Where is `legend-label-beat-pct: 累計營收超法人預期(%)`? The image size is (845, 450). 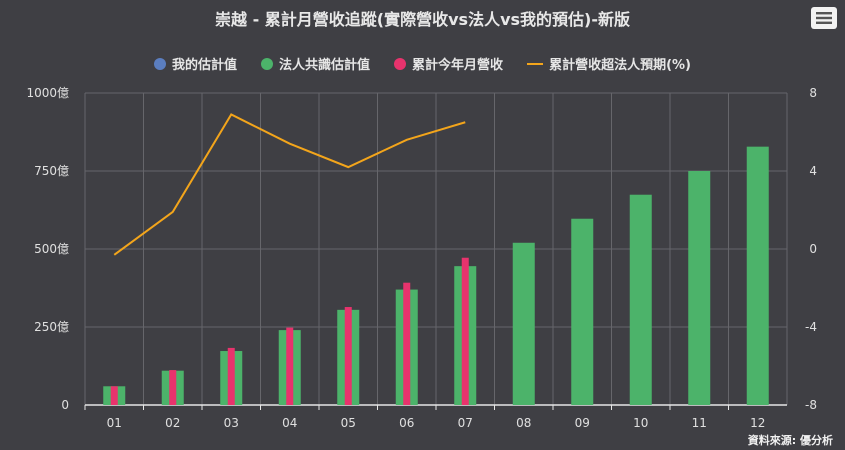
legend-label-beat-pct: 累計營收超法人預期(%) is located at coordinates (620, 65).